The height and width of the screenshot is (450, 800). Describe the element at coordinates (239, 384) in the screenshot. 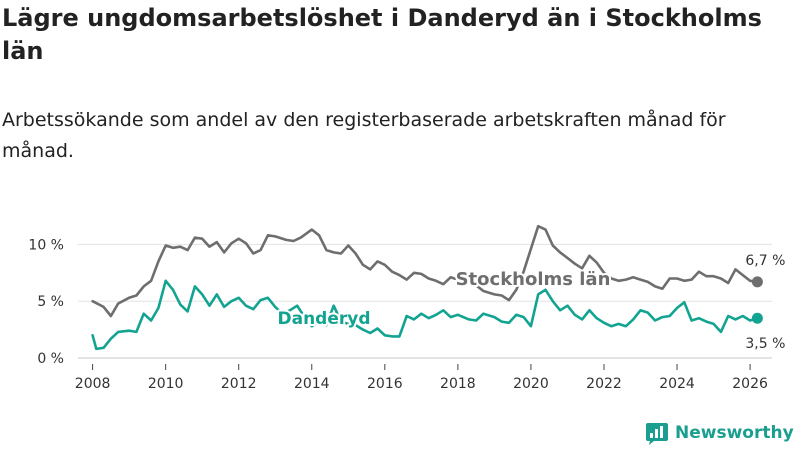

I see `x-tick-label: 2012` at that location.